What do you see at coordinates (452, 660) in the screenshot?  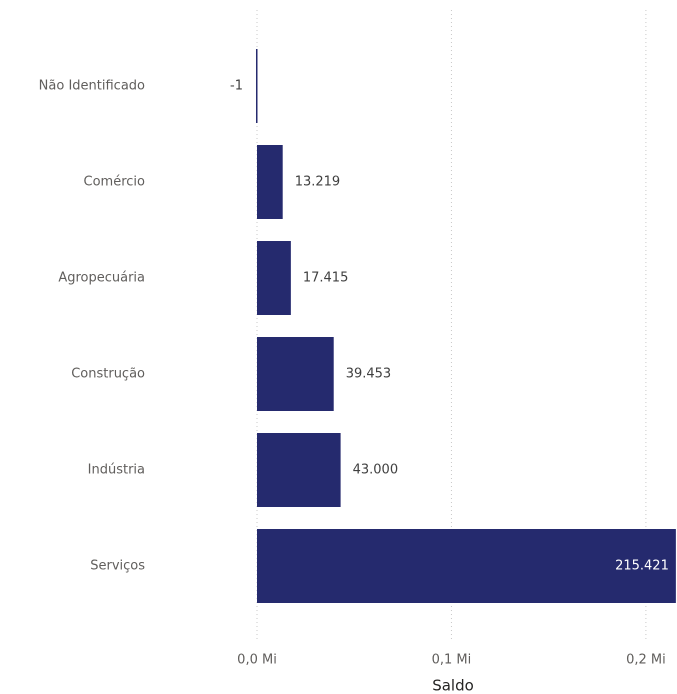 I see `x-tick-label: 0,1 Mi` at bounding box center [452, 660].